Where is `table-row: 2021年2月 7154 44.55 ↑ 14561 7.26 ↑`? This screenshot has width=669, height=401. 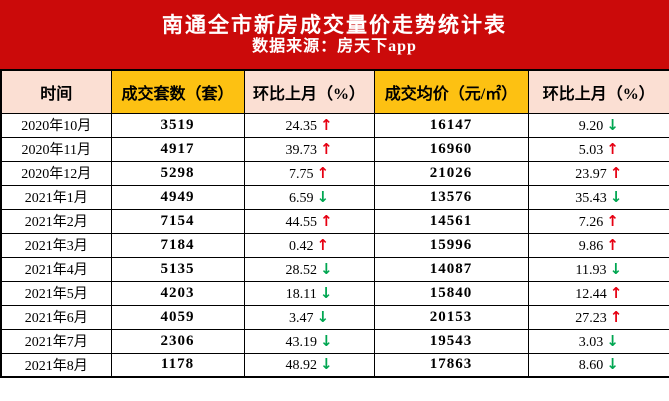
table-row: 2021年2月 7154 44.55 ↑ 14561 7.26 ↑ is located at coordinates (334, 221).